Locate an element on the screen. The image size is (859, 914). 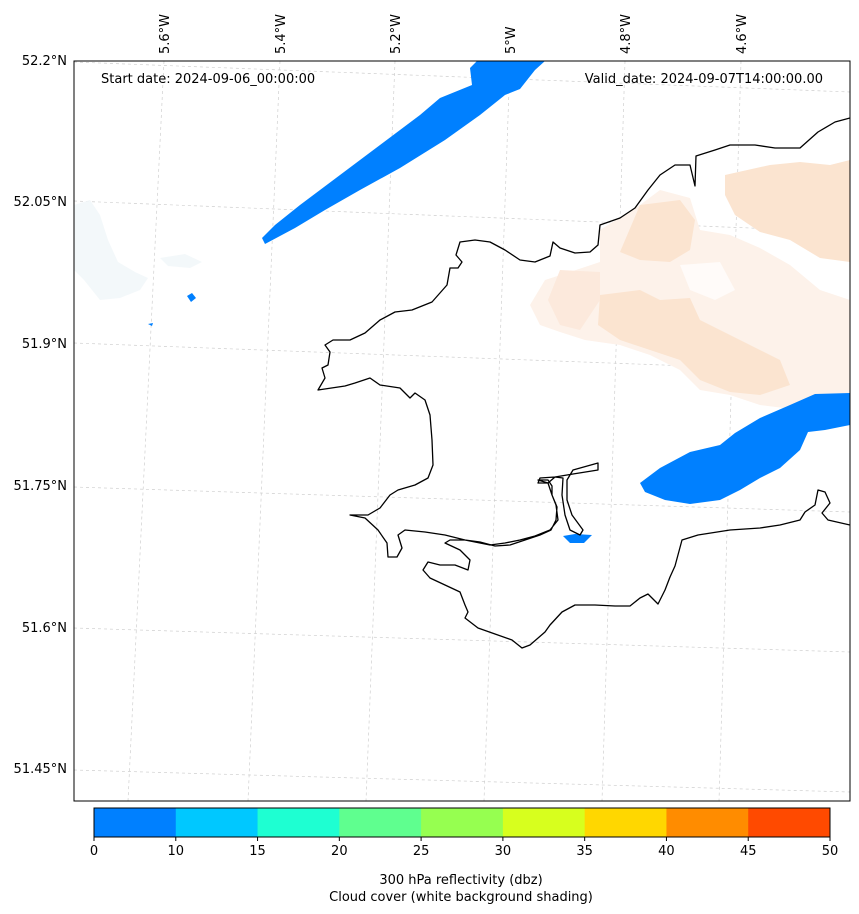
lon-label: 5.2°W is located at coordinates (396, 34).